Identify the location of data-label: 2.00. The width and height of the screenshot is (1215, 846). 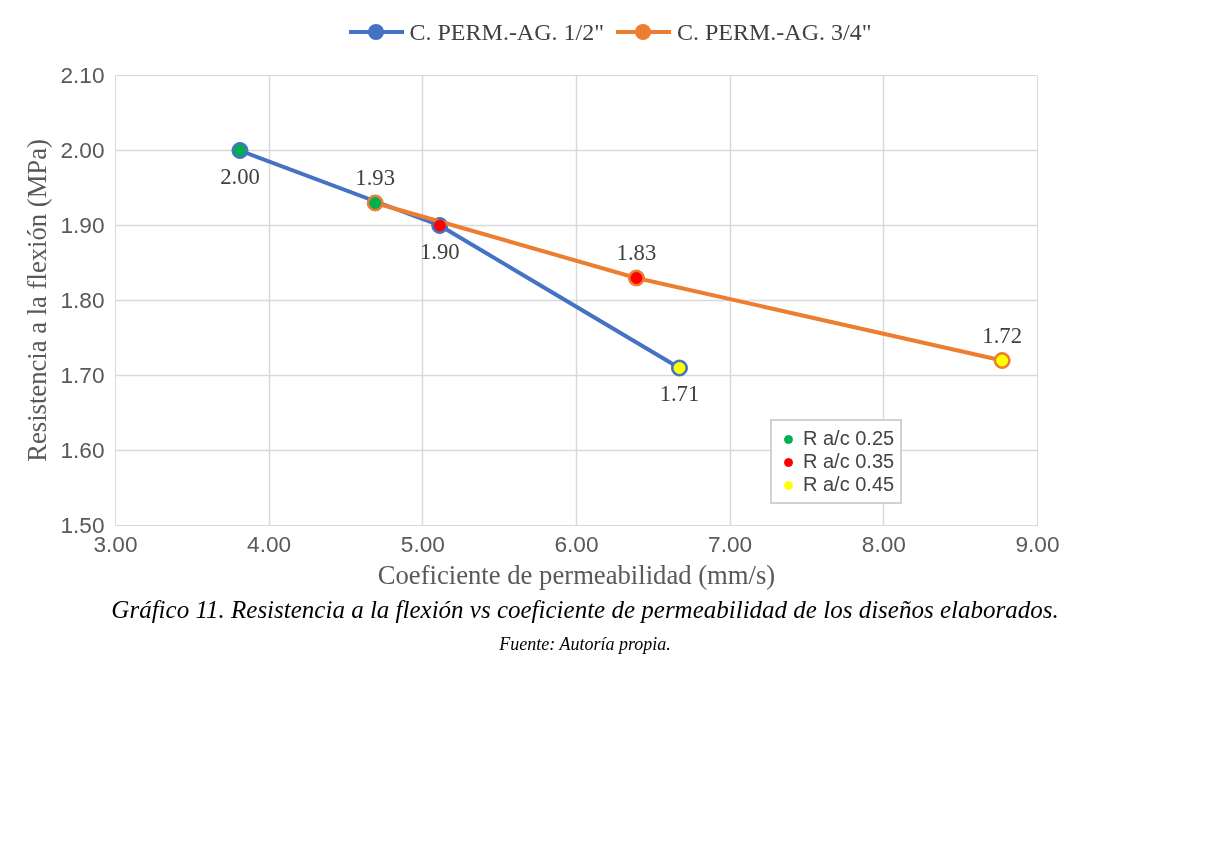
(240, 176).